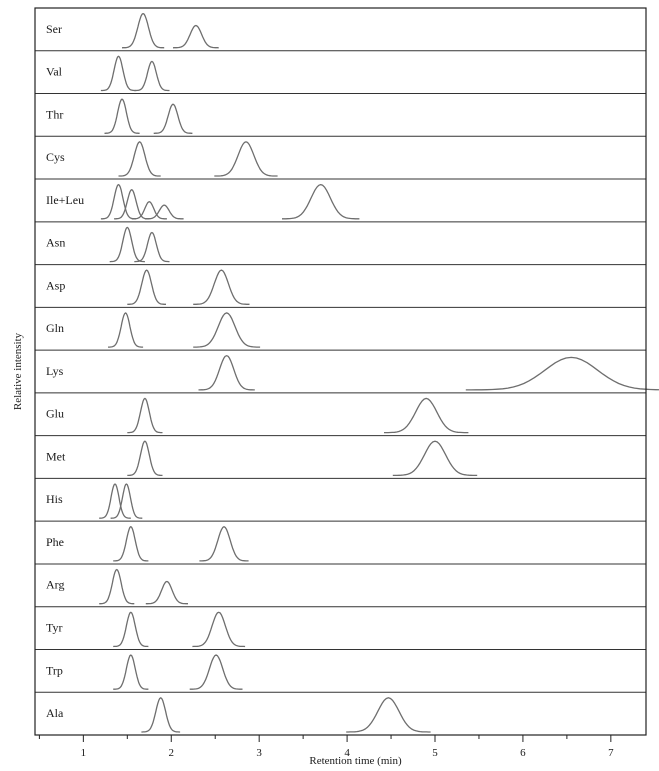  I want to click on lane-val: Val, so click(340, 71).